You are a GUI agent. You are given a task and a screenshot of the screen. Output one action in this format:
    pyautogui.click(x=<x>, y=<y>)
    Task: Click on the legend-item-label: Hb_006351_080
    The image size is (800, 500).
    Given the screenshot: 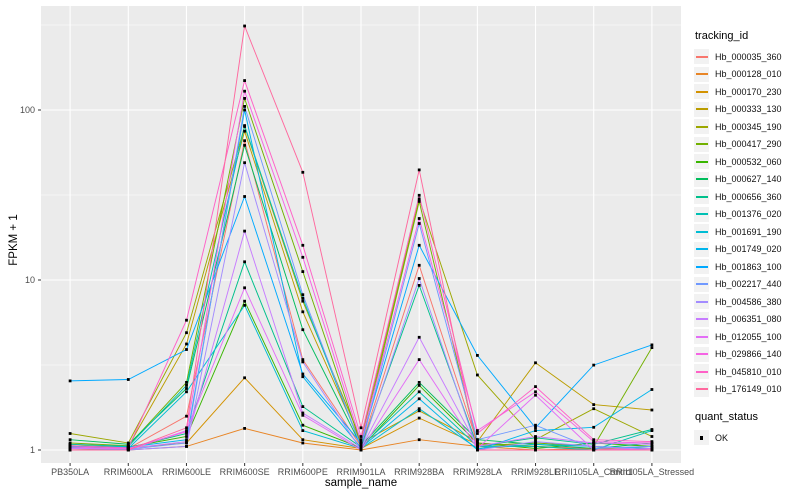 What is the action you would take?
    pyautogui.click(x=748, y=319)
    